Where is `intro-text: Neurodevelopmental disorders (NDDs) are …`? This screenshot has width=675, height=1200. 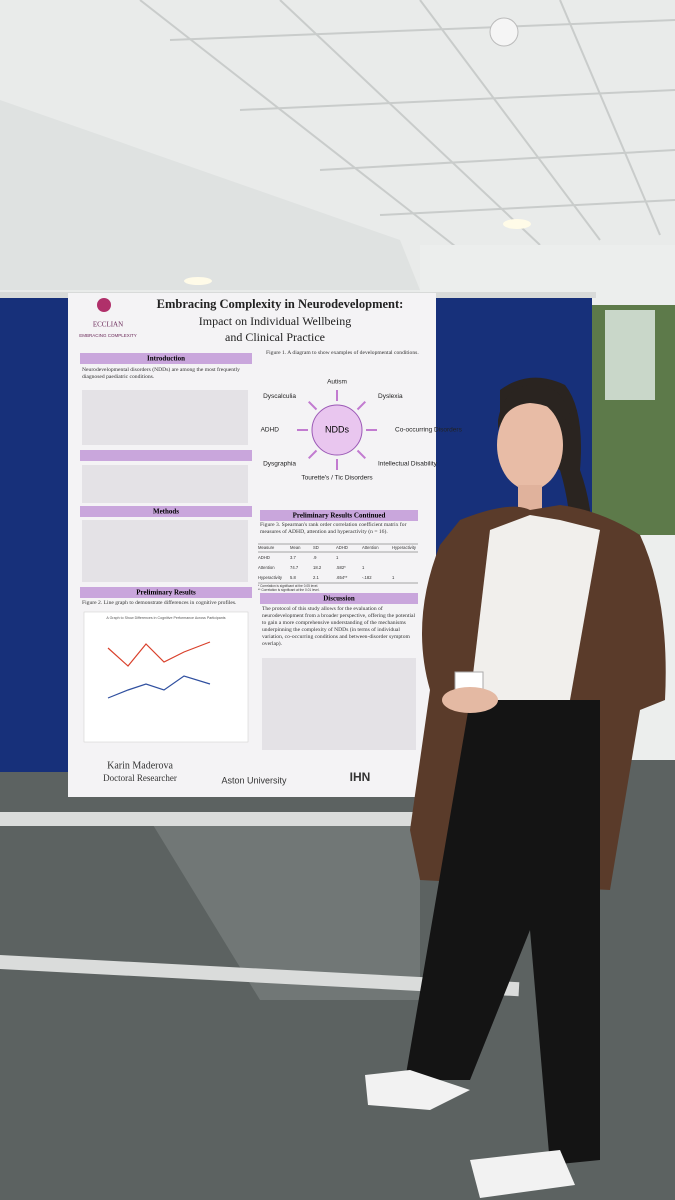
intro-text: Neurodevelopmental disorders (NDDs) are … is located at coordinates (161, 373).